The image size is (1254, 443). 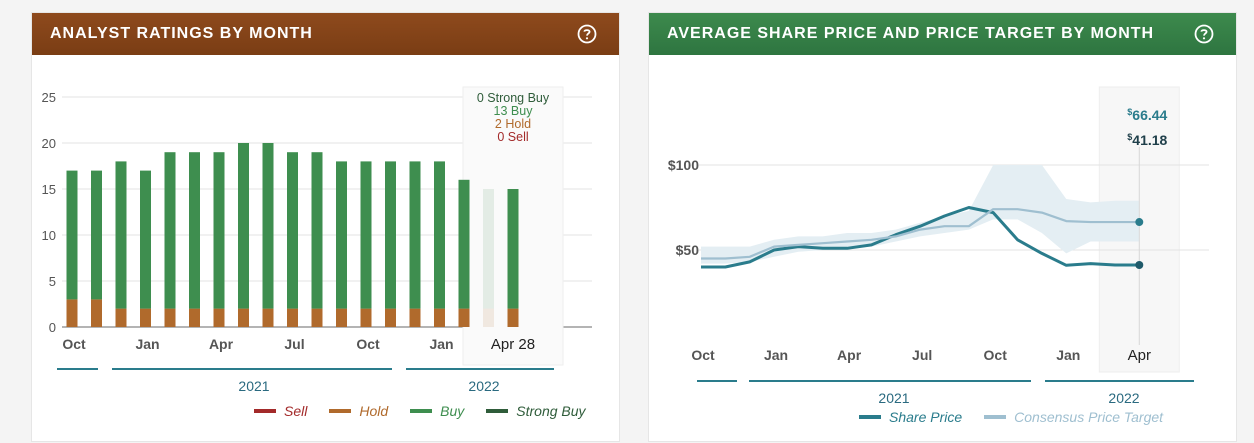 I want to click on share-price-marker, so click(x=1139, y=264).